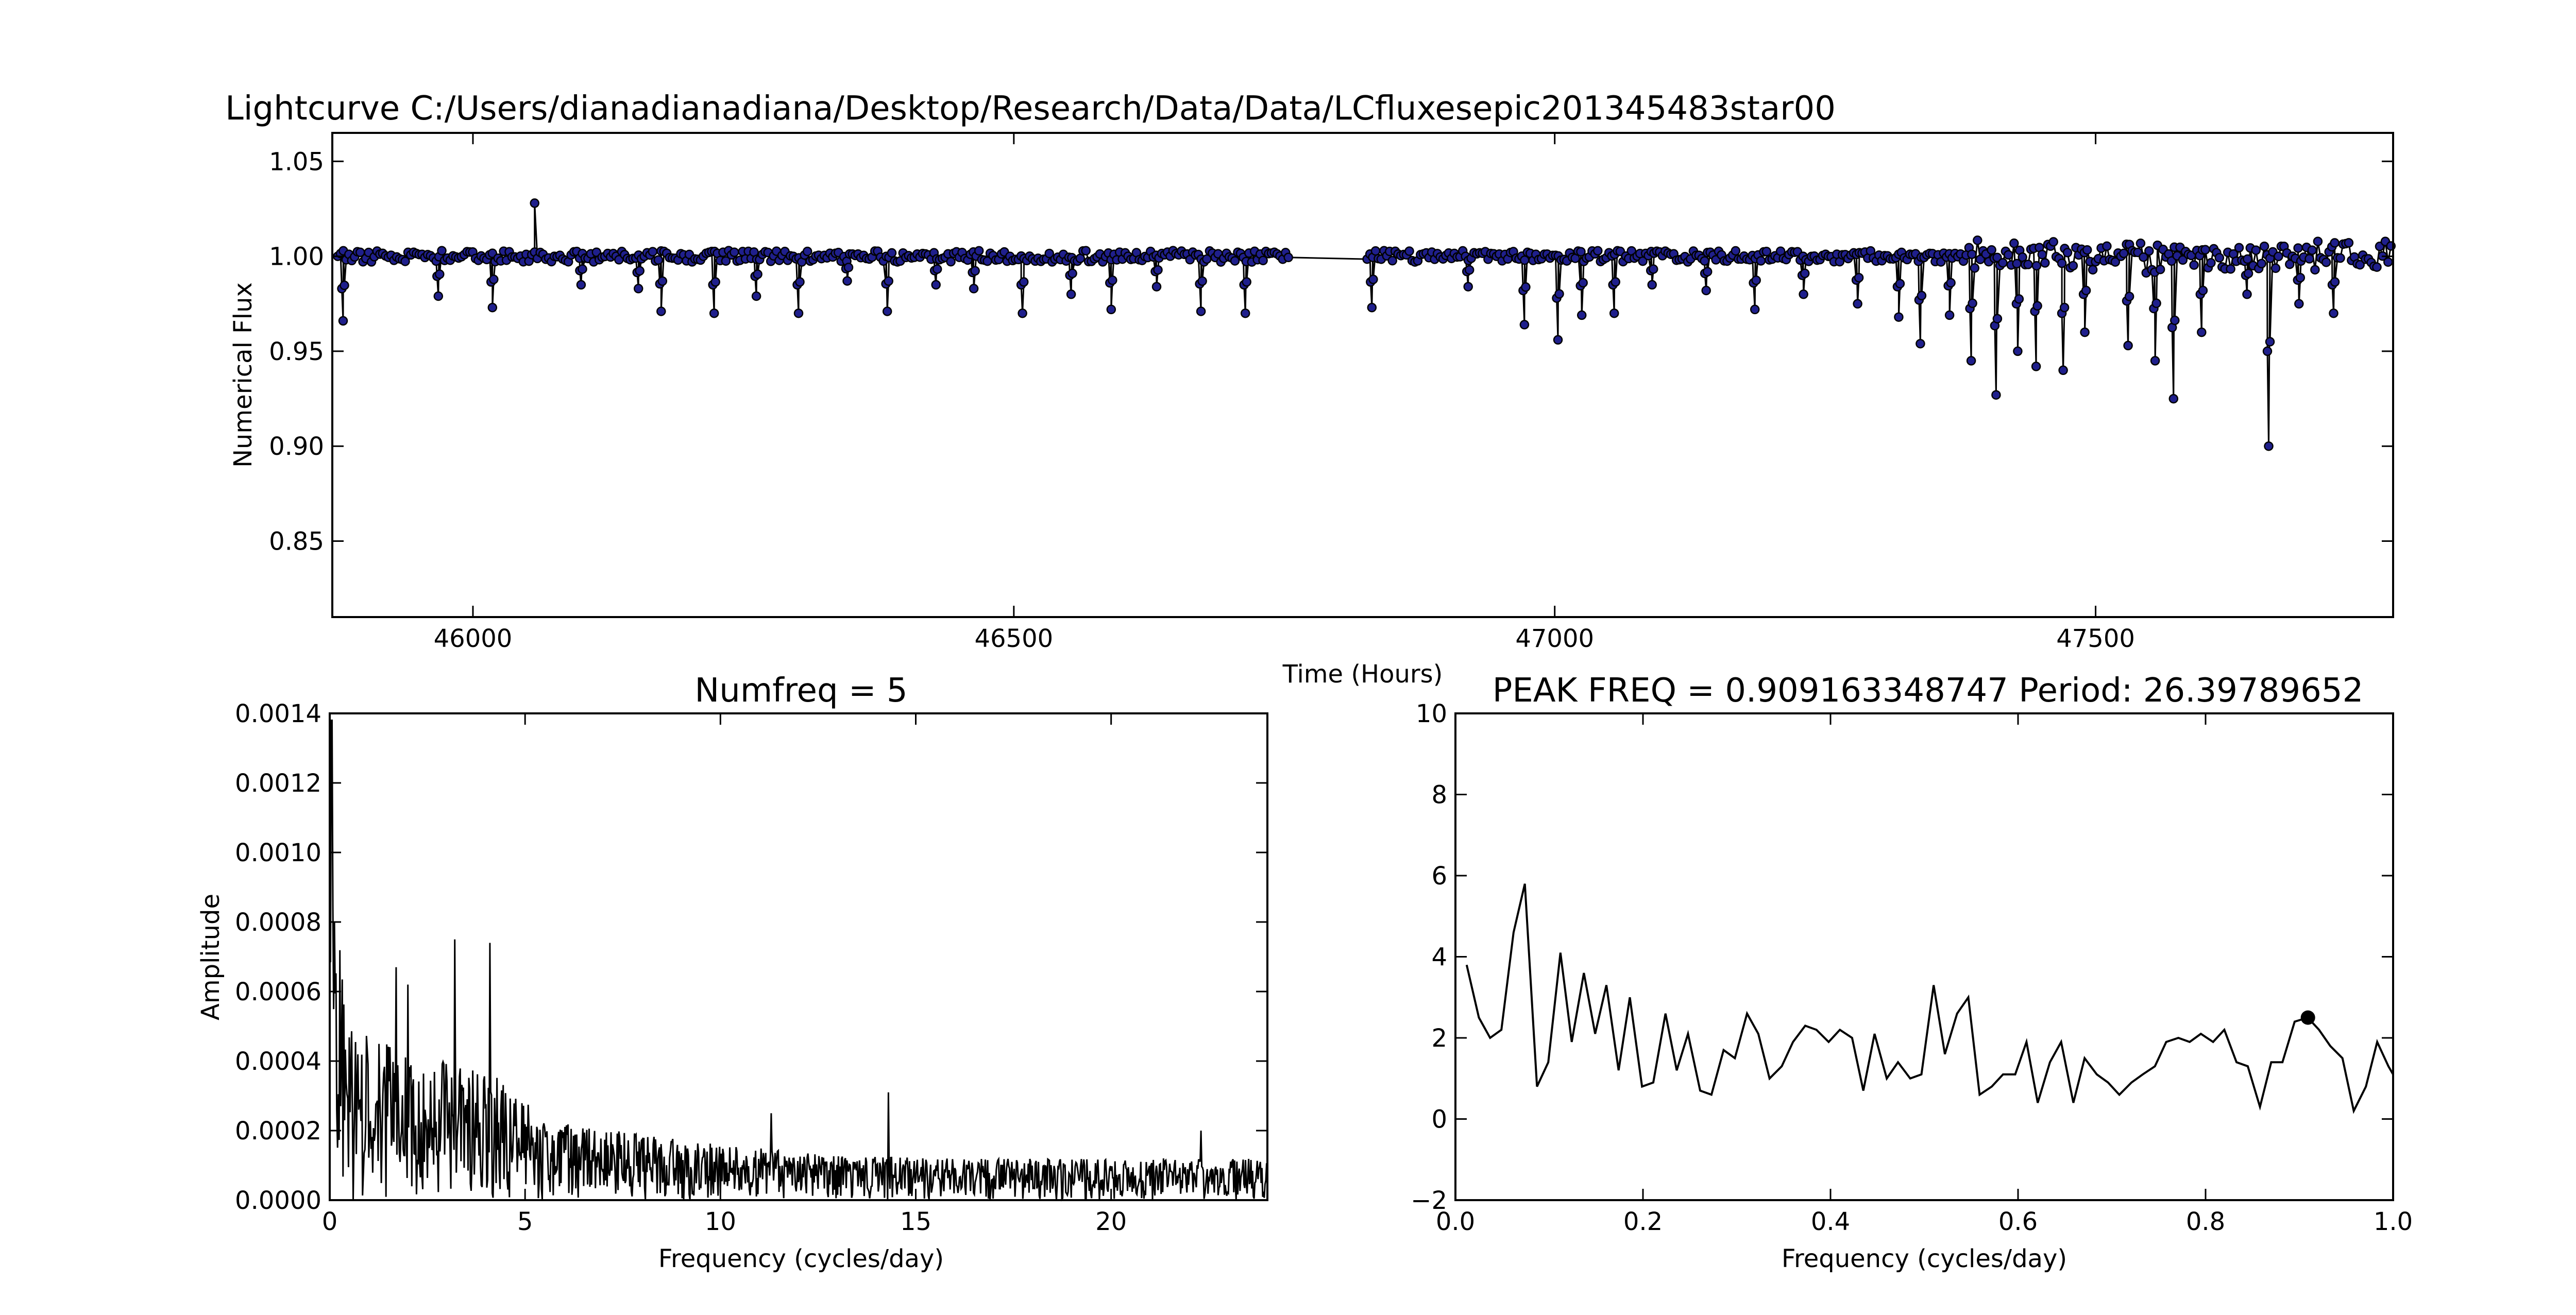 The height and width of the screenshot is (1315, 2576). Describe the element at coordinates (296, 541) in the screenshot. I see `y-tick-label: 0.85` at that location.